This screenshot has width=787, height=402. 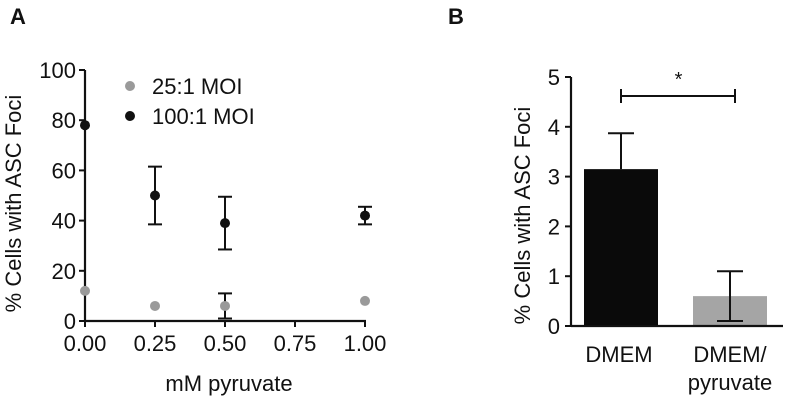 What do you see at coordinates (365, 343) in the screenshot?
I see `x-tick-label-a: 1.00` at bounding box center [365, 343].